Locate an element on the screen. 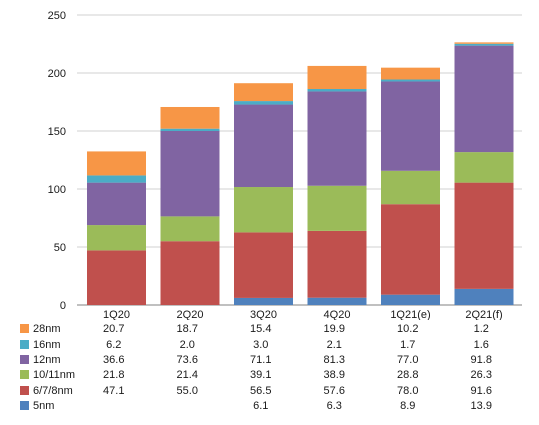  x-tick-label: 1Q21(e) is located at coordinates (410, 314).